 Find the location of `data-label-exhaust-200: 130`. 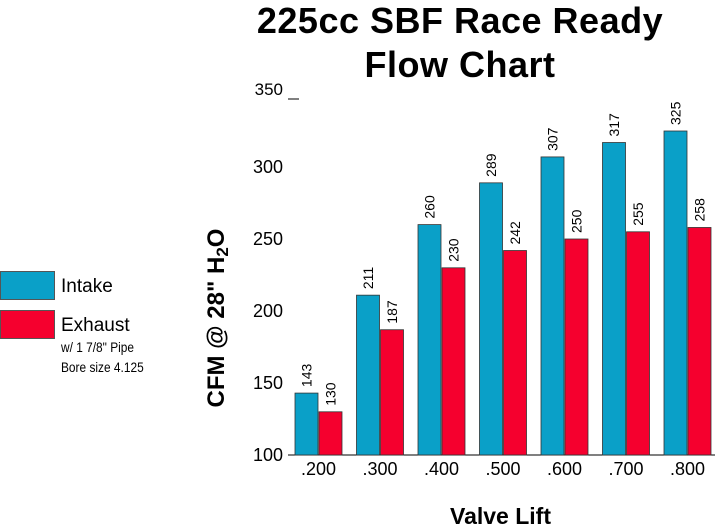

data-label-exhaust-200: 130 is located at coordinates (331, 394).